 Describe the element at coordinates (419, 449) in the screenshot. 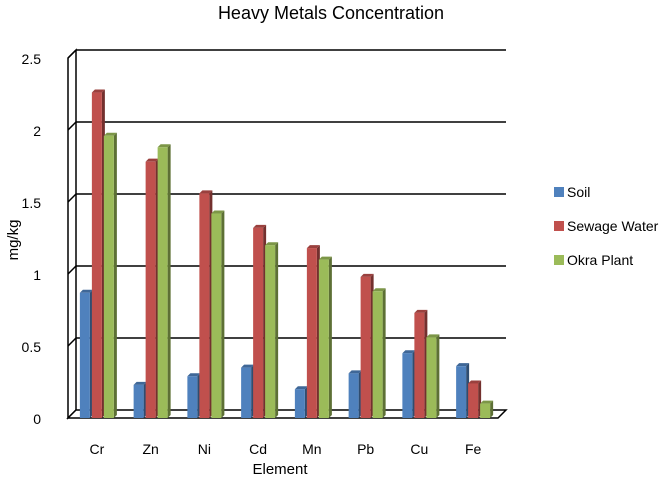

I see `x-tick-label: Cu` at that location.